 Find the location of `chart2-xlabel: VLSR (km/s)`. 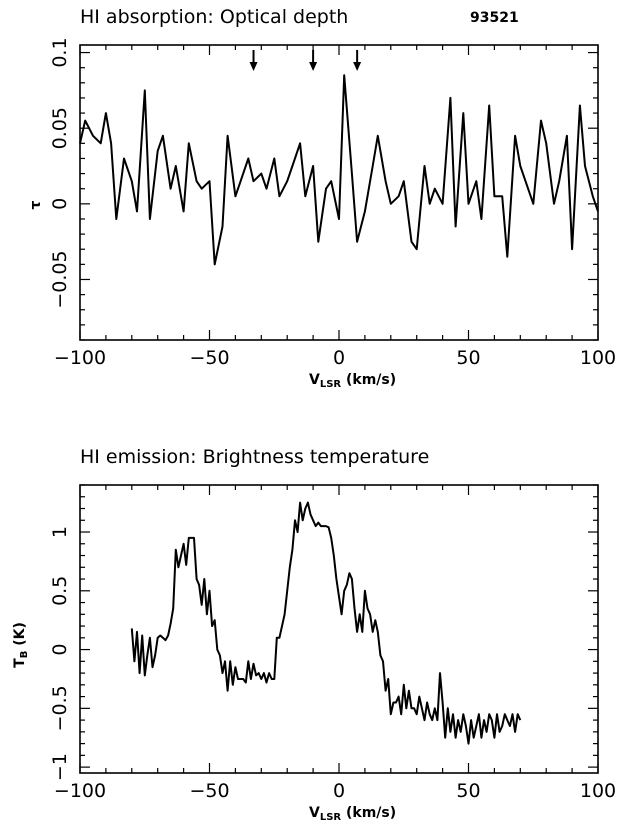

chart2-xlabel: VLSR (km/s) is located at coordinates (352, 814).